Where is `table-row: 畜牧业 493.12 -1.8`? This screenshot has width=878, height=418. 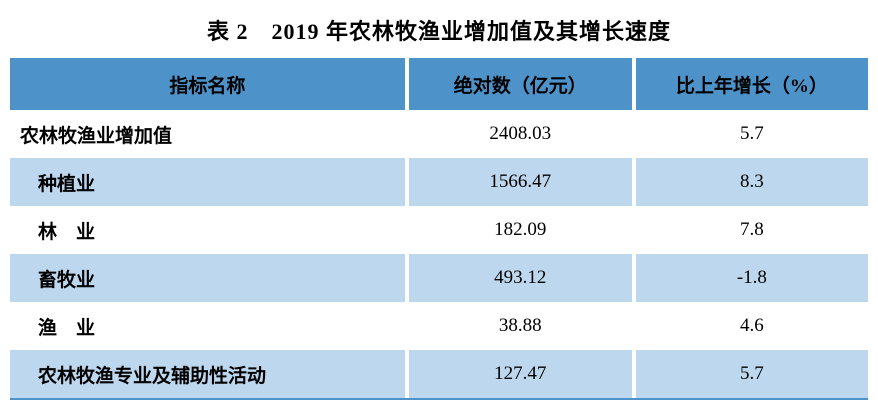
table-row: 畜牧业 493.12 -1.8 is located at coordinates (439, 278).